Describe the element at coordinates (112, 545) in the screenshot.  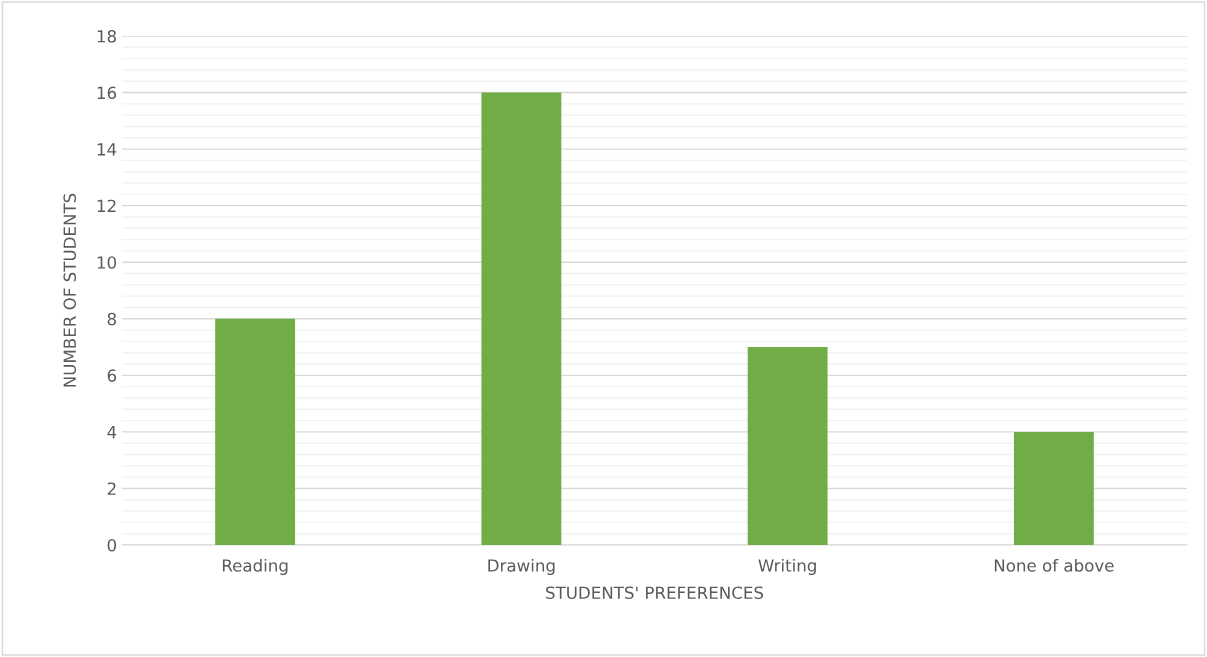
I see `y-tick-label: 0` at that location.